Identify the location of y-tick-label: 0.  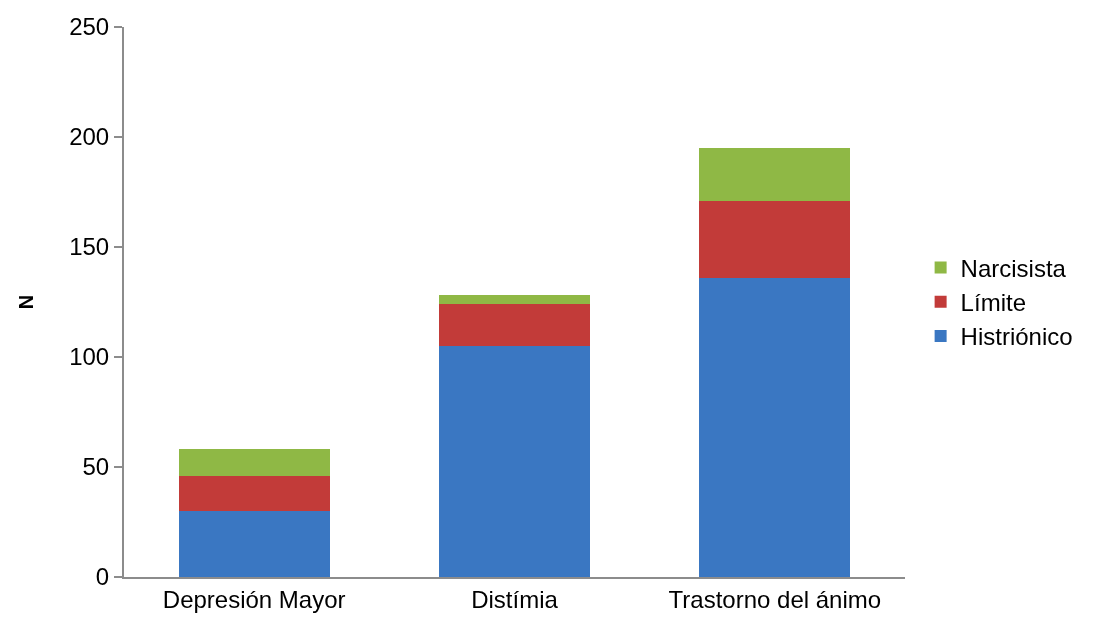
(102, 577).